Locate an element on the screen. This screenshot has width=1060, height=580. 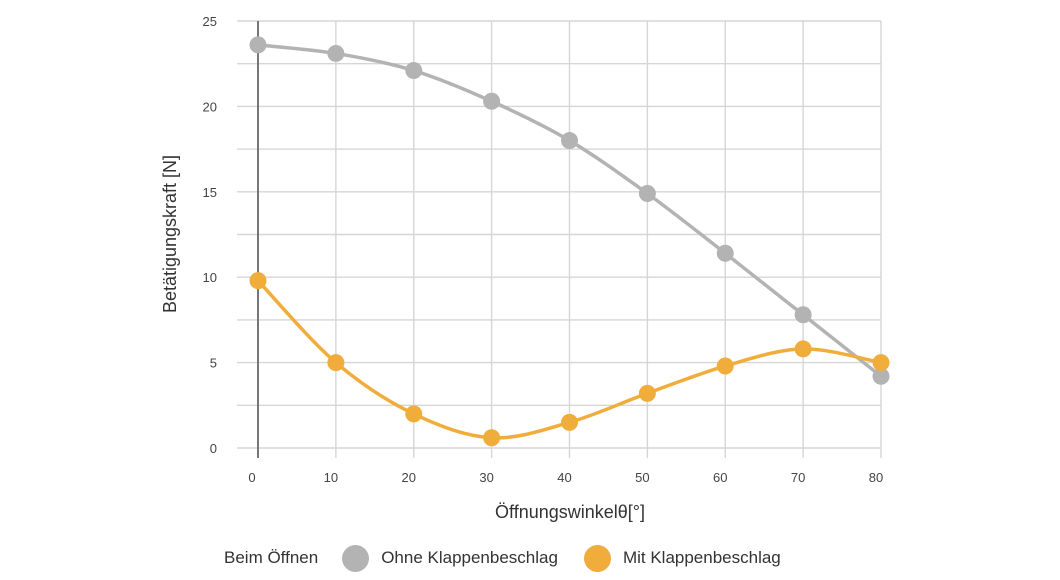
x-axis-ticks: 0 10 20 30 40 50 60 70 80 is located at coordinates (565, 477).